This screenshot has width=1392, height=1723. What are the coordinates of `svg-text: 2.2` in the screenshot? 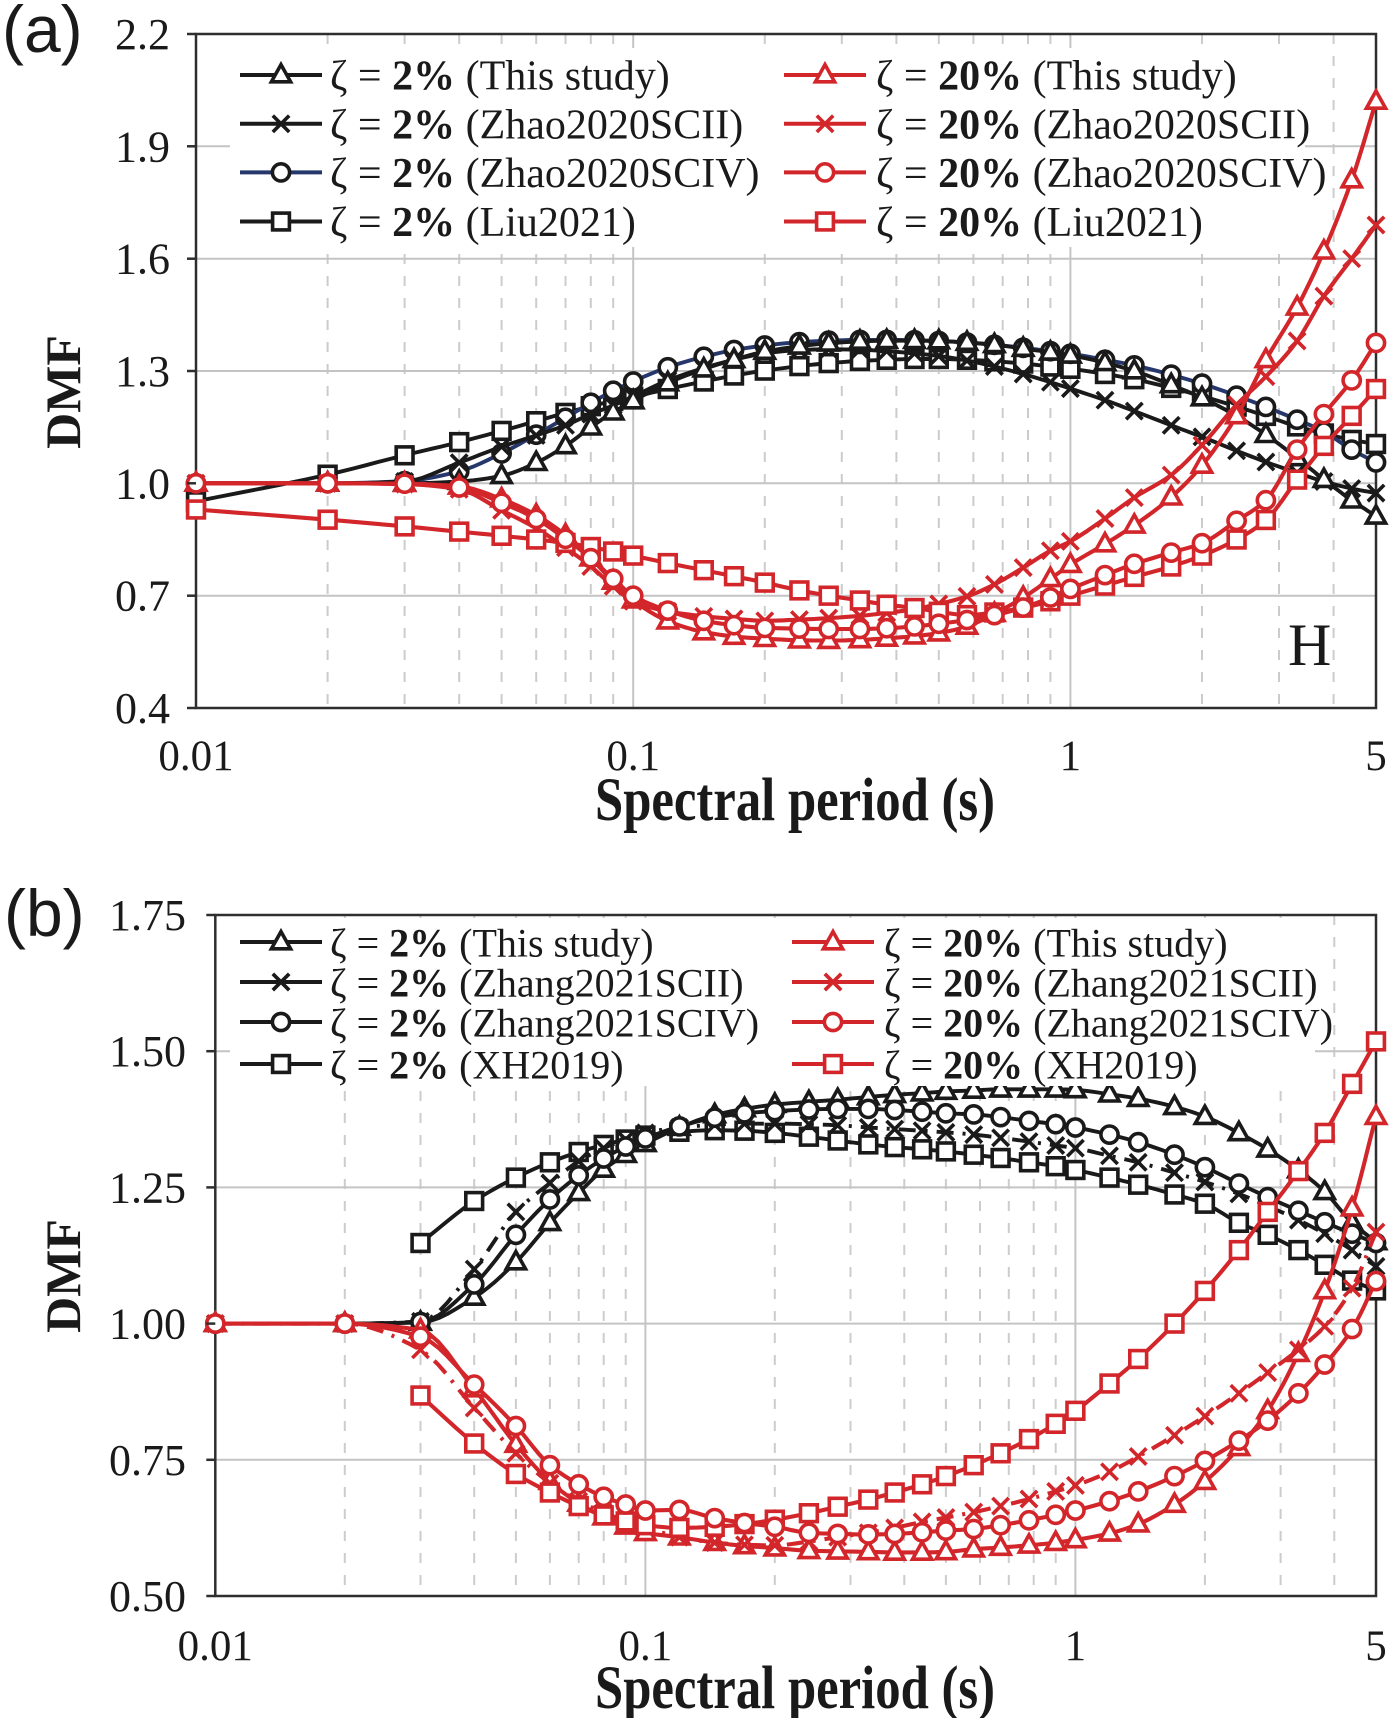 It's located at (142, 34).